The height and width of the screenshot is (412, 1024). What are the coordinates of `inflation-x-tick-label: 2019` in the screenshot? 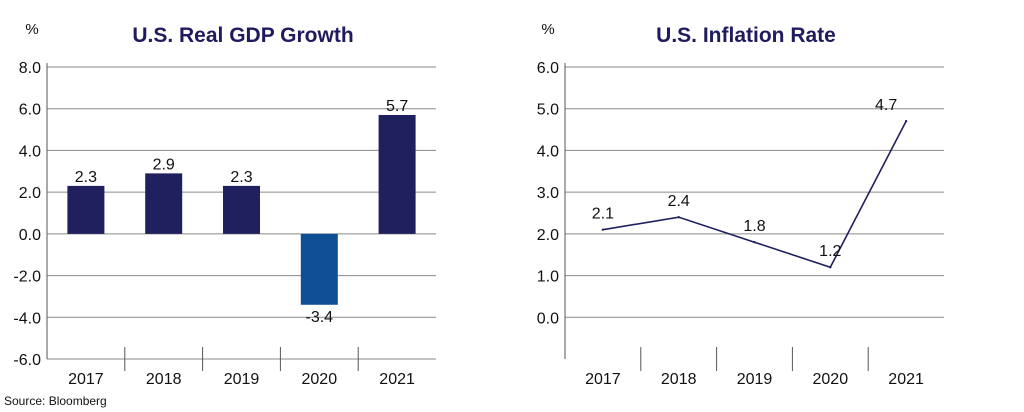 It's located at (755, 379).